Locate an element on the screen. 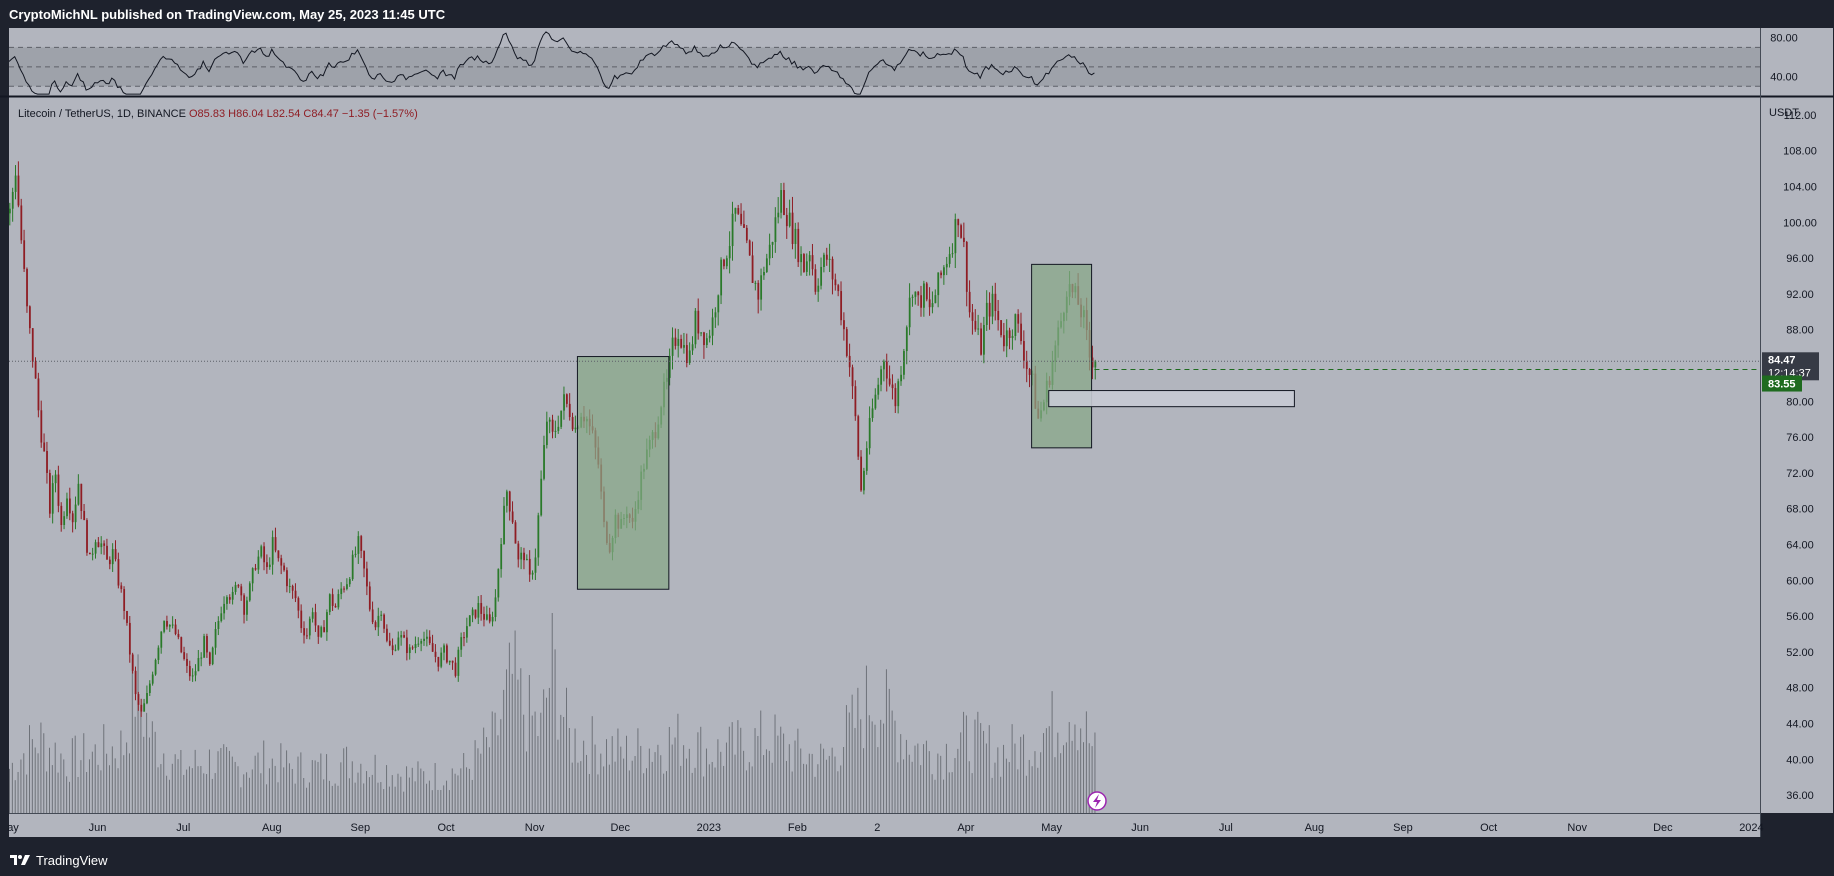  legend-value: C84.47 is located at coordinates (319, 114).